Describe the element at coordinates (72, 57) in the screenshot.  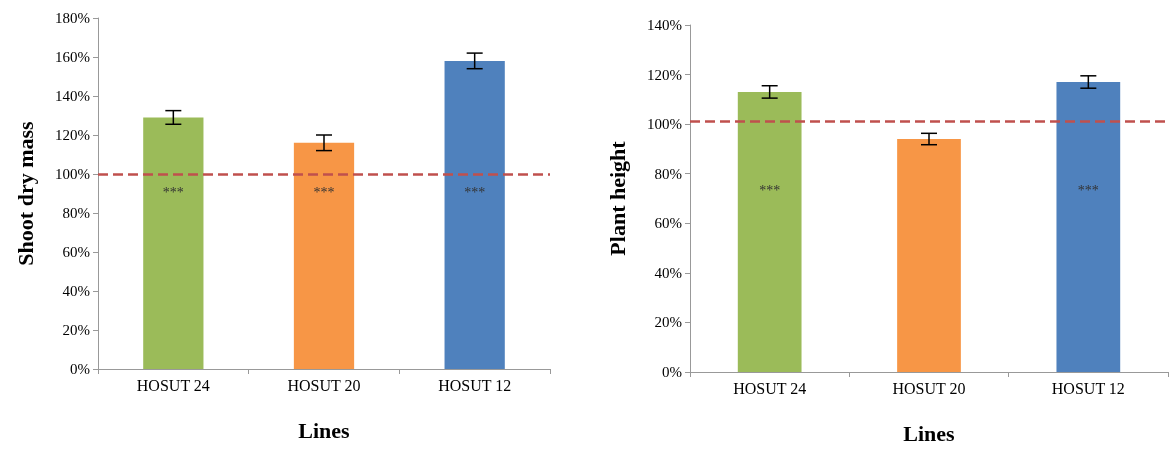
I see `y-tick-label: 160%` at that location.